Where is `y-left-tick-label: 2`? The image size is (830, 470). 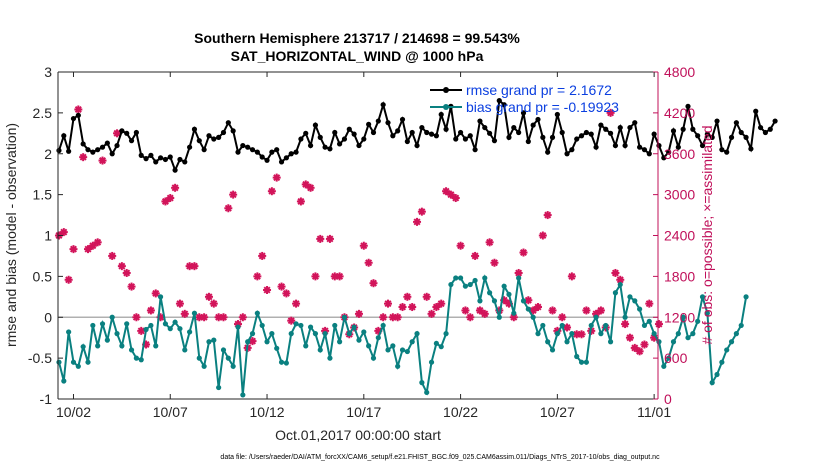
y-left-tick-label: 2 is located at coordinates (48, 154).